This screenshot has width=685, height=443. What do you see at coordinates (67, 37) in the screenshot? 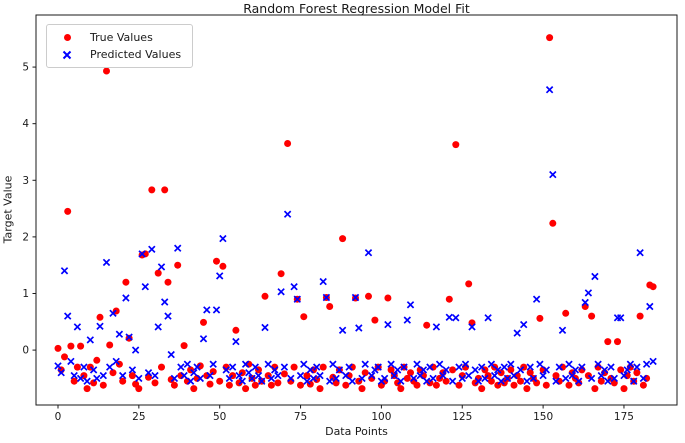
I see `true-values-dot-icon` at bounding box center [67, 37].